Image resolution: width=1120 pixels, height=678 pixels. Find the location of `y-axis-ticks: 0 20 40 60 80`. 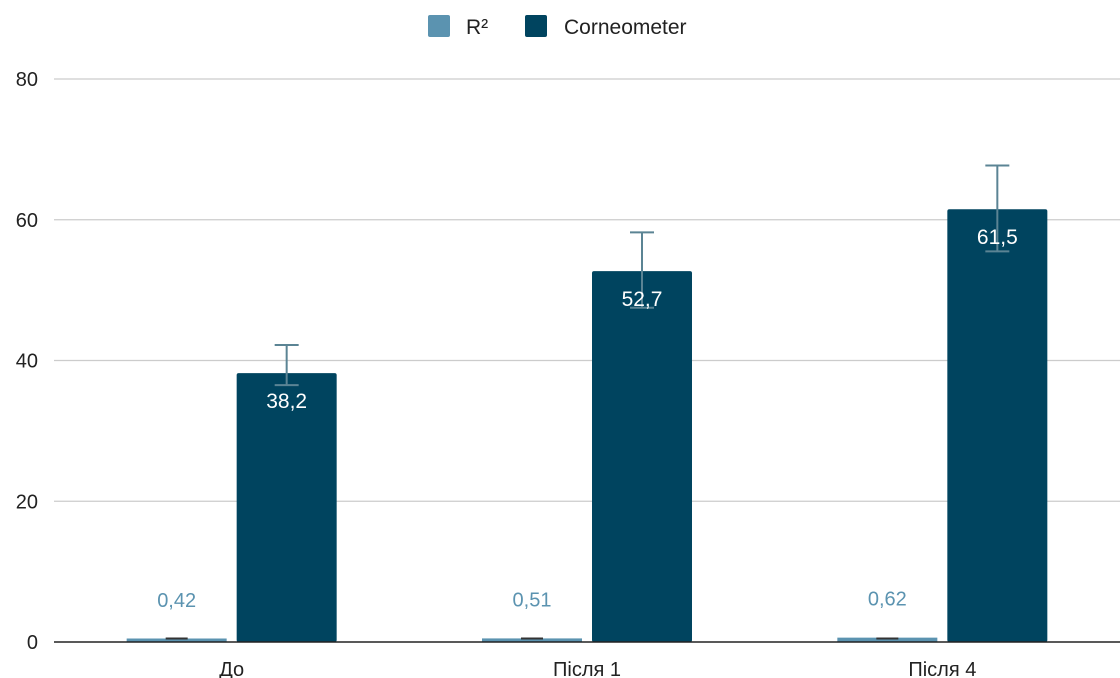

y-axis-ticks: 0 20 40 60 80 is located at coordinates (27, 361).